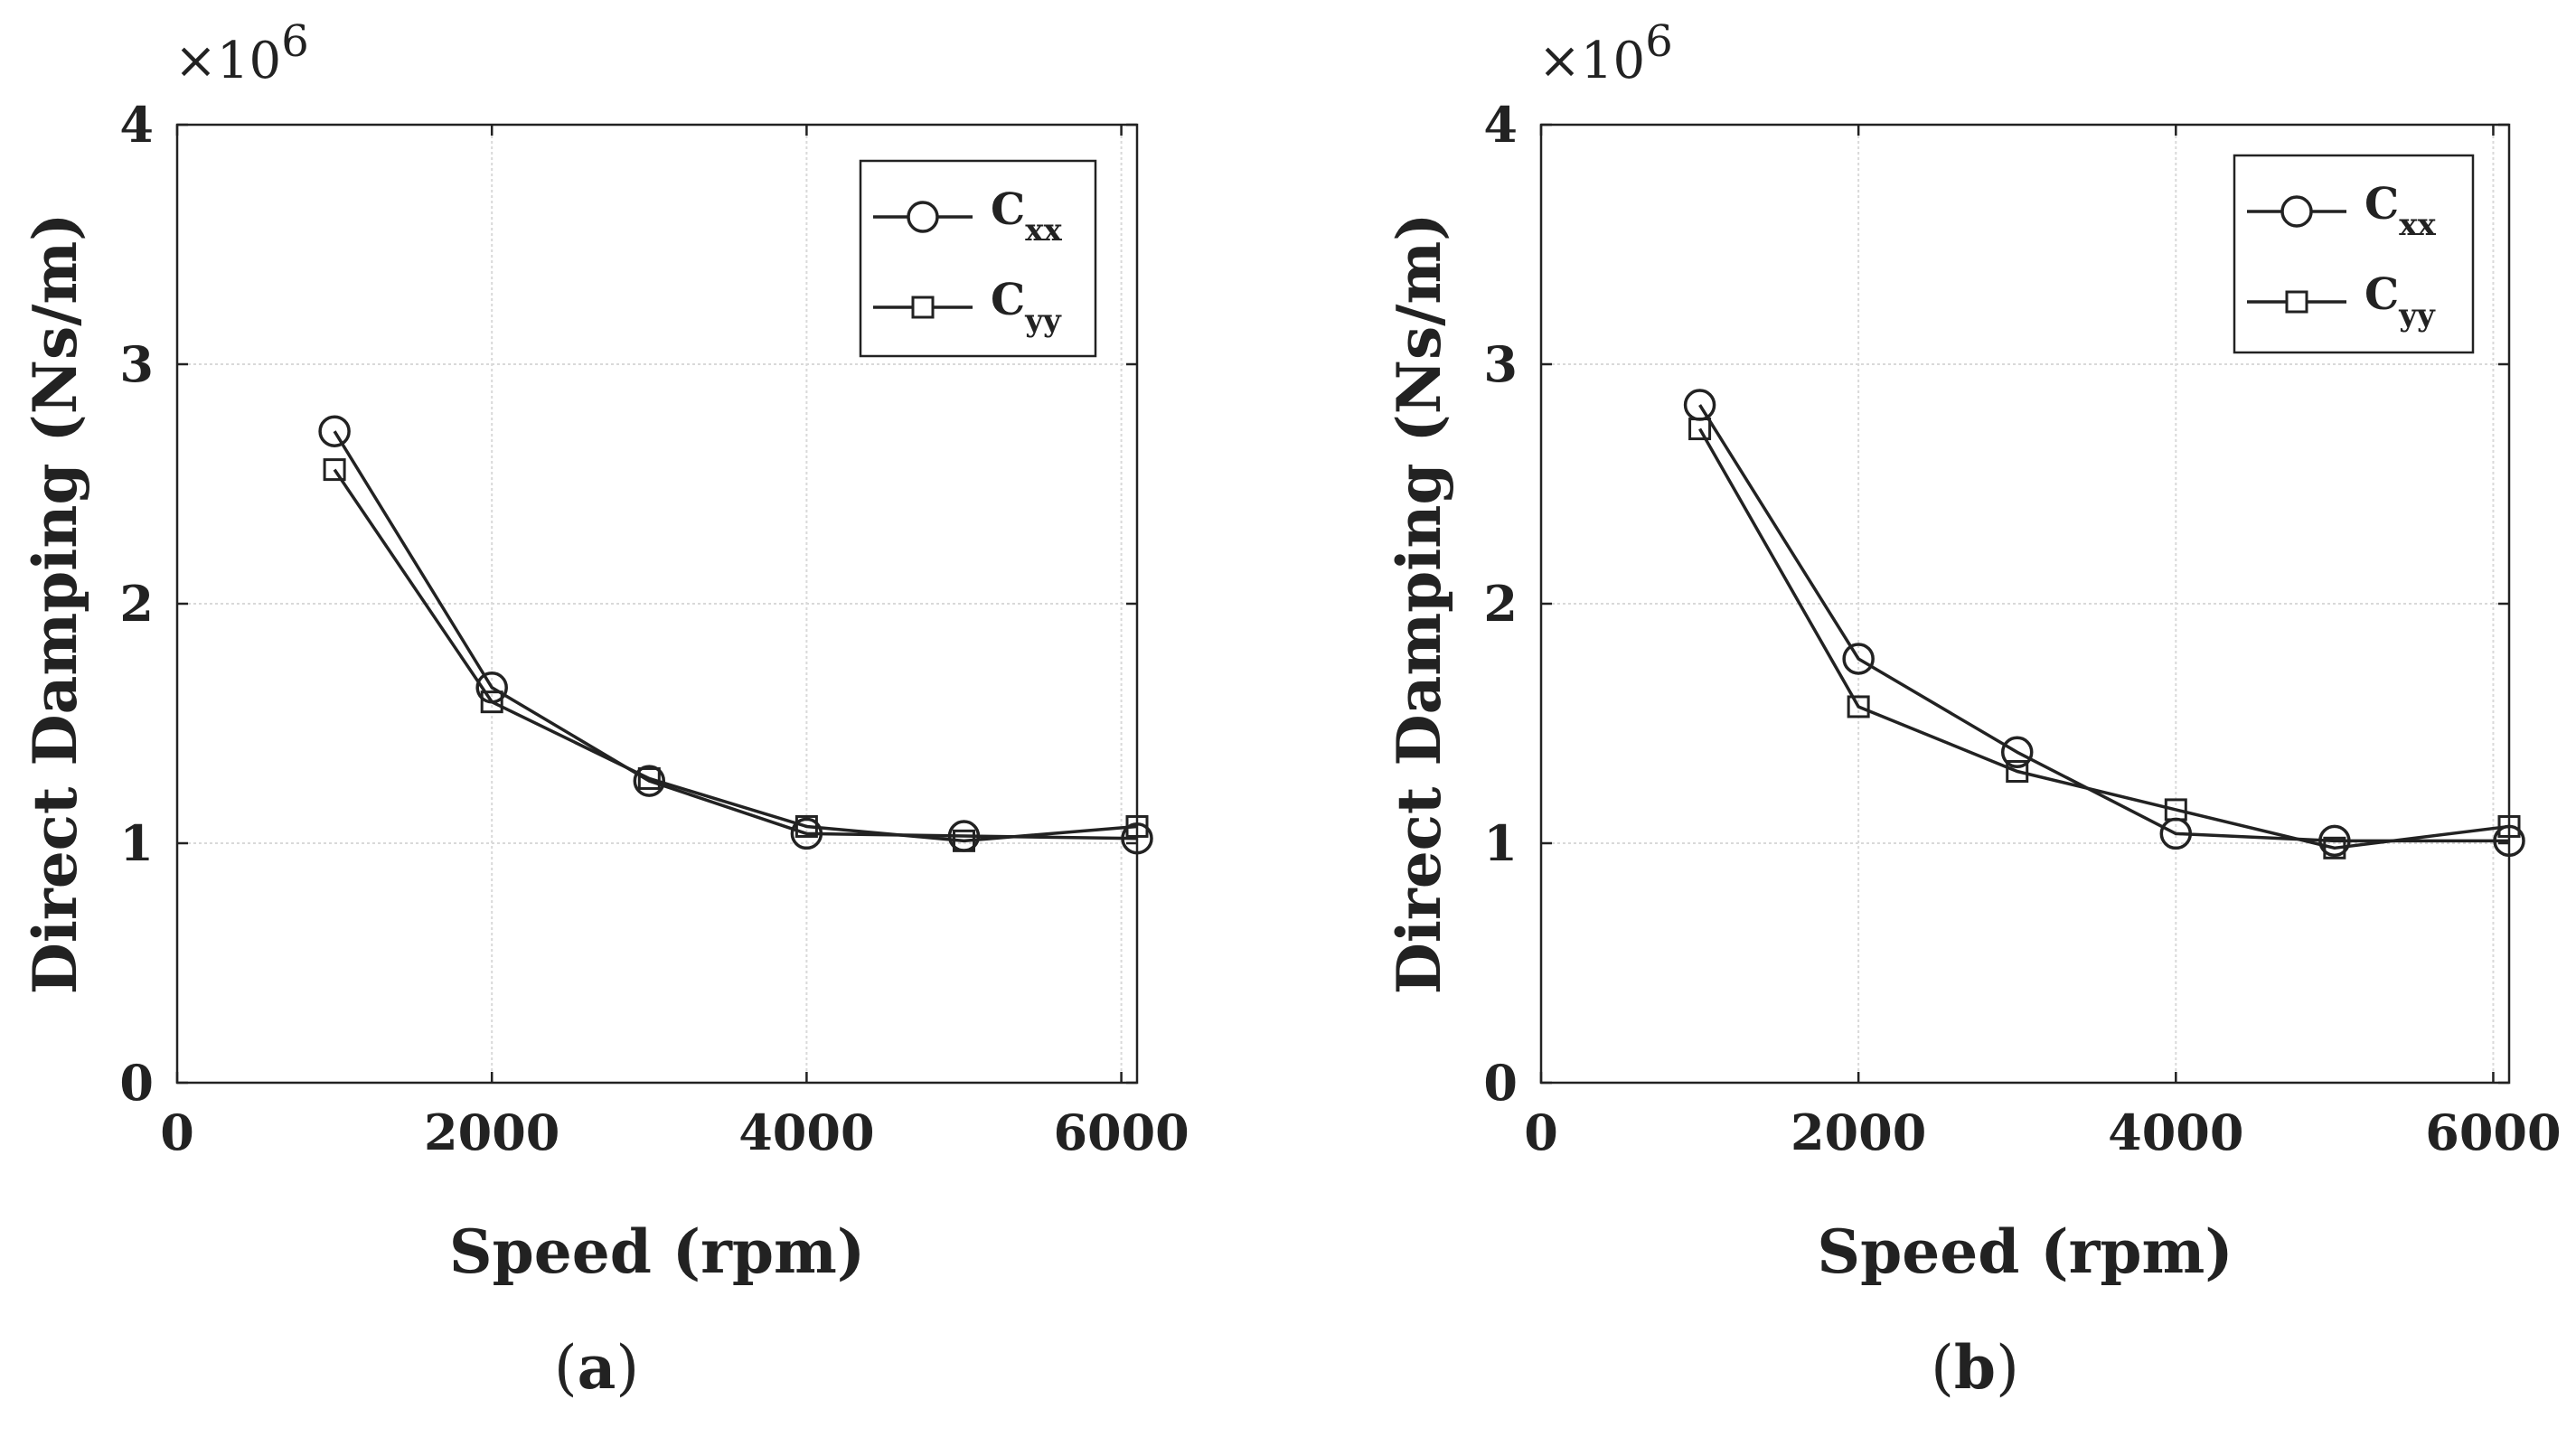 This screenshot has height=1437, width=2576. I want to click on panel-caption: (b), so click(1975, 1367).